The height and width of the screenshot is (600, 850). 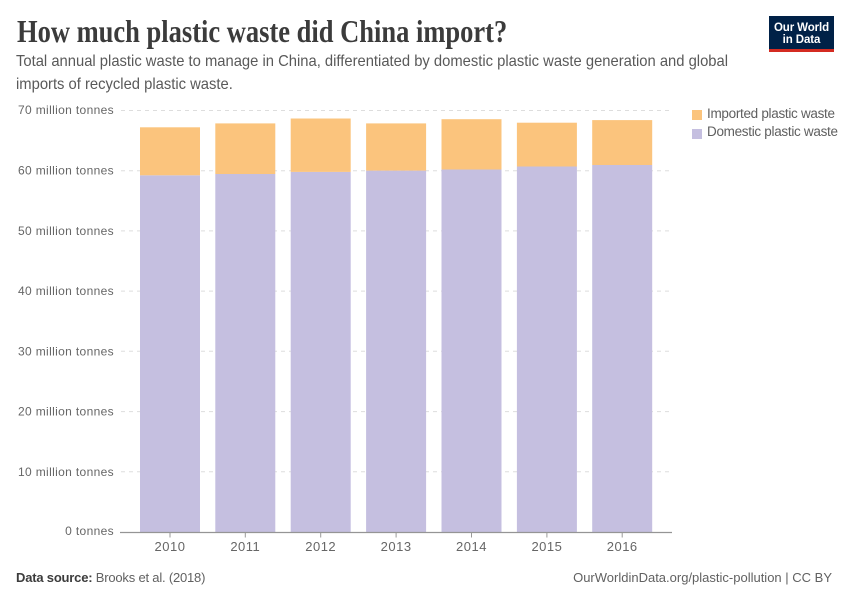 I want to click on svg-text: 2010, so click(x=170, y=546).